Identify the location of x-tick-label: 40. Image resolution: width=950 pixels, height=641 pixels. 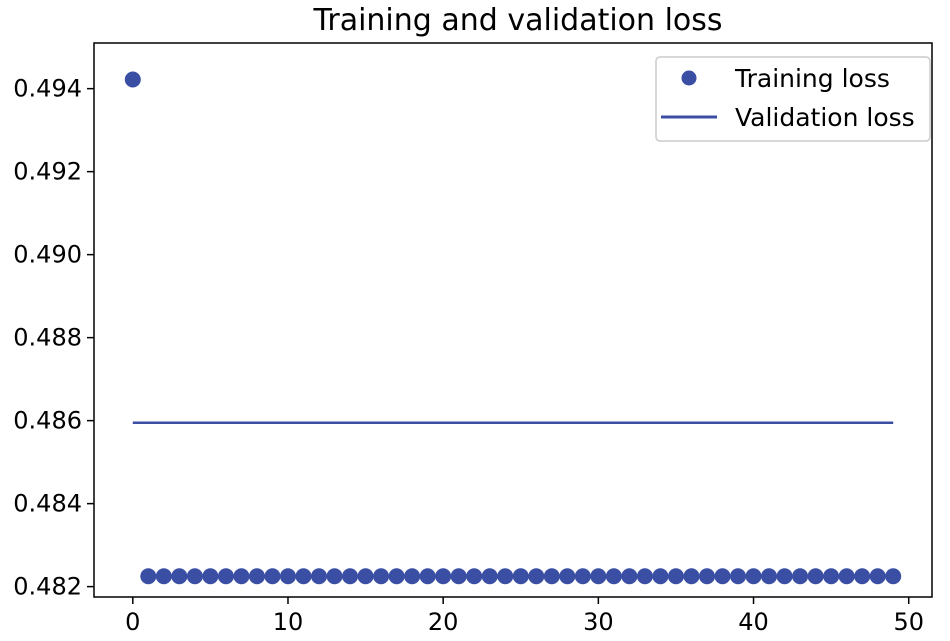
(753, 622).